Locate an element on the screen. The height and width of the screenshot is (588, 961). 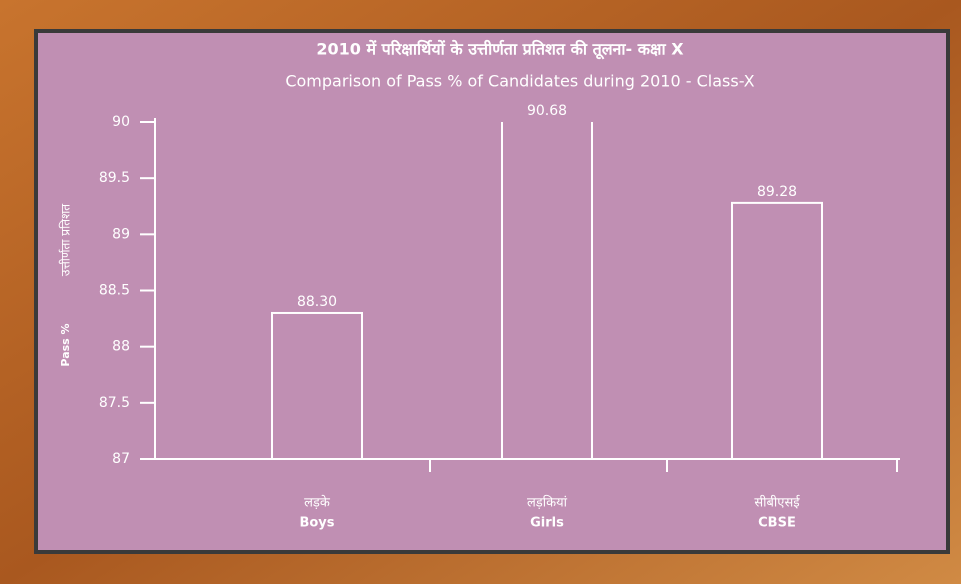
y-tick-label: 87.5 is located at coordinates (114, 403).